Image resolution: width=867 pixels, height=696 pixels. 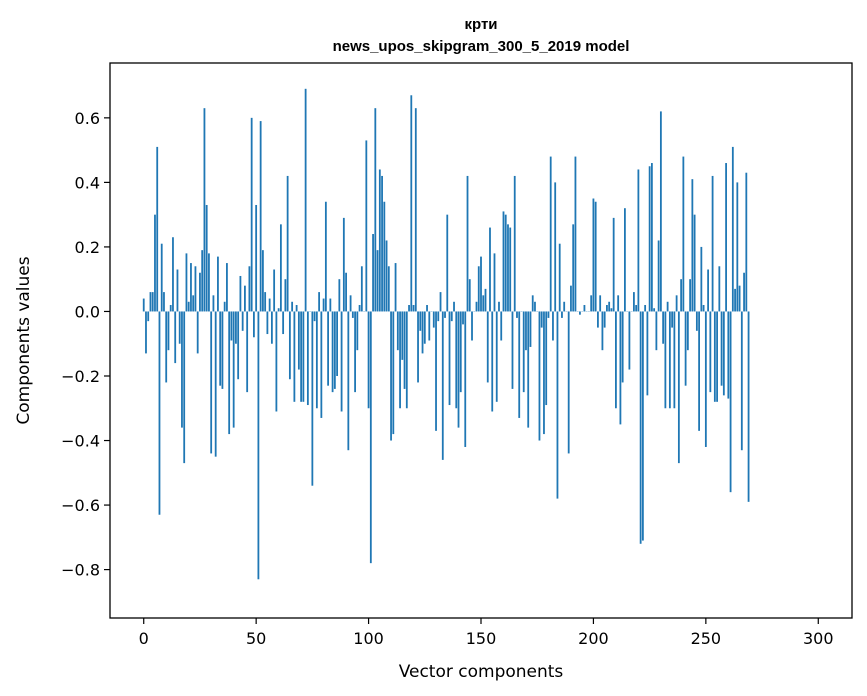 I want to click on y-axis-ticks: −0.8 −0.6 −0.4 −0.2 0.0 0.2 0.4 0.6, so click(x=85, y=344).